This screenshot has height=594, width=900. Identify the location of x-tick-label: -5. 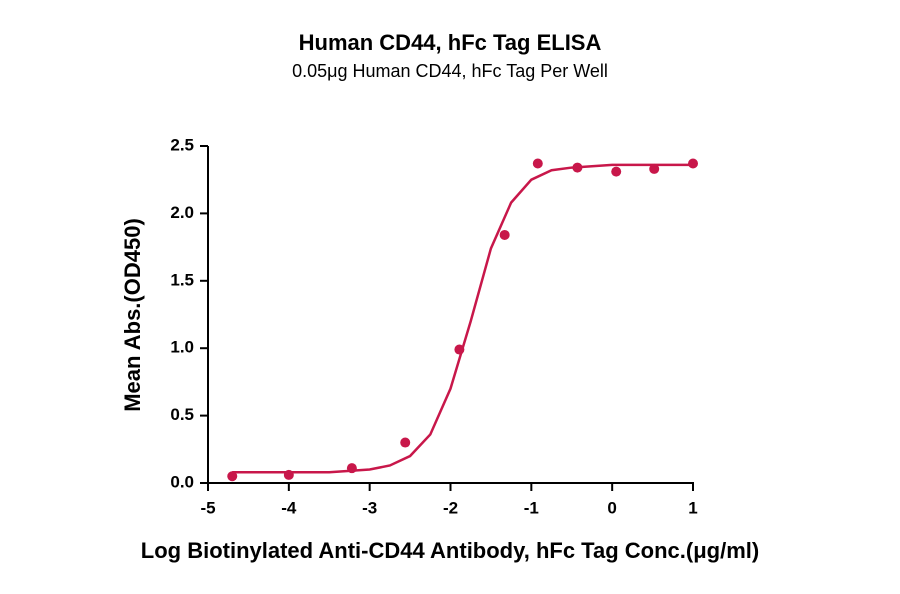
(207, 507).